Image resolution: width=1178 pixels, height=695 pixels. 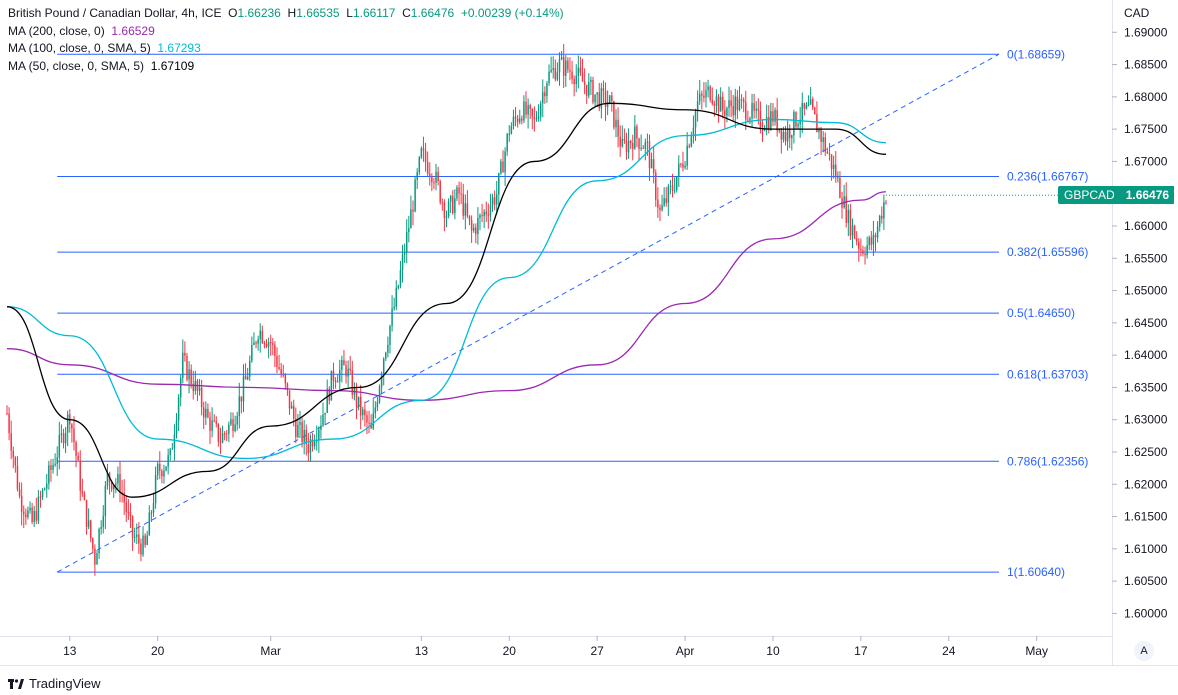 What do you see at coordinates (115, 13) in the screenshot?
I see `instrument-title: British Pound / Canadian Dollar, 4h, ICE` at bounding box center [115, 13].